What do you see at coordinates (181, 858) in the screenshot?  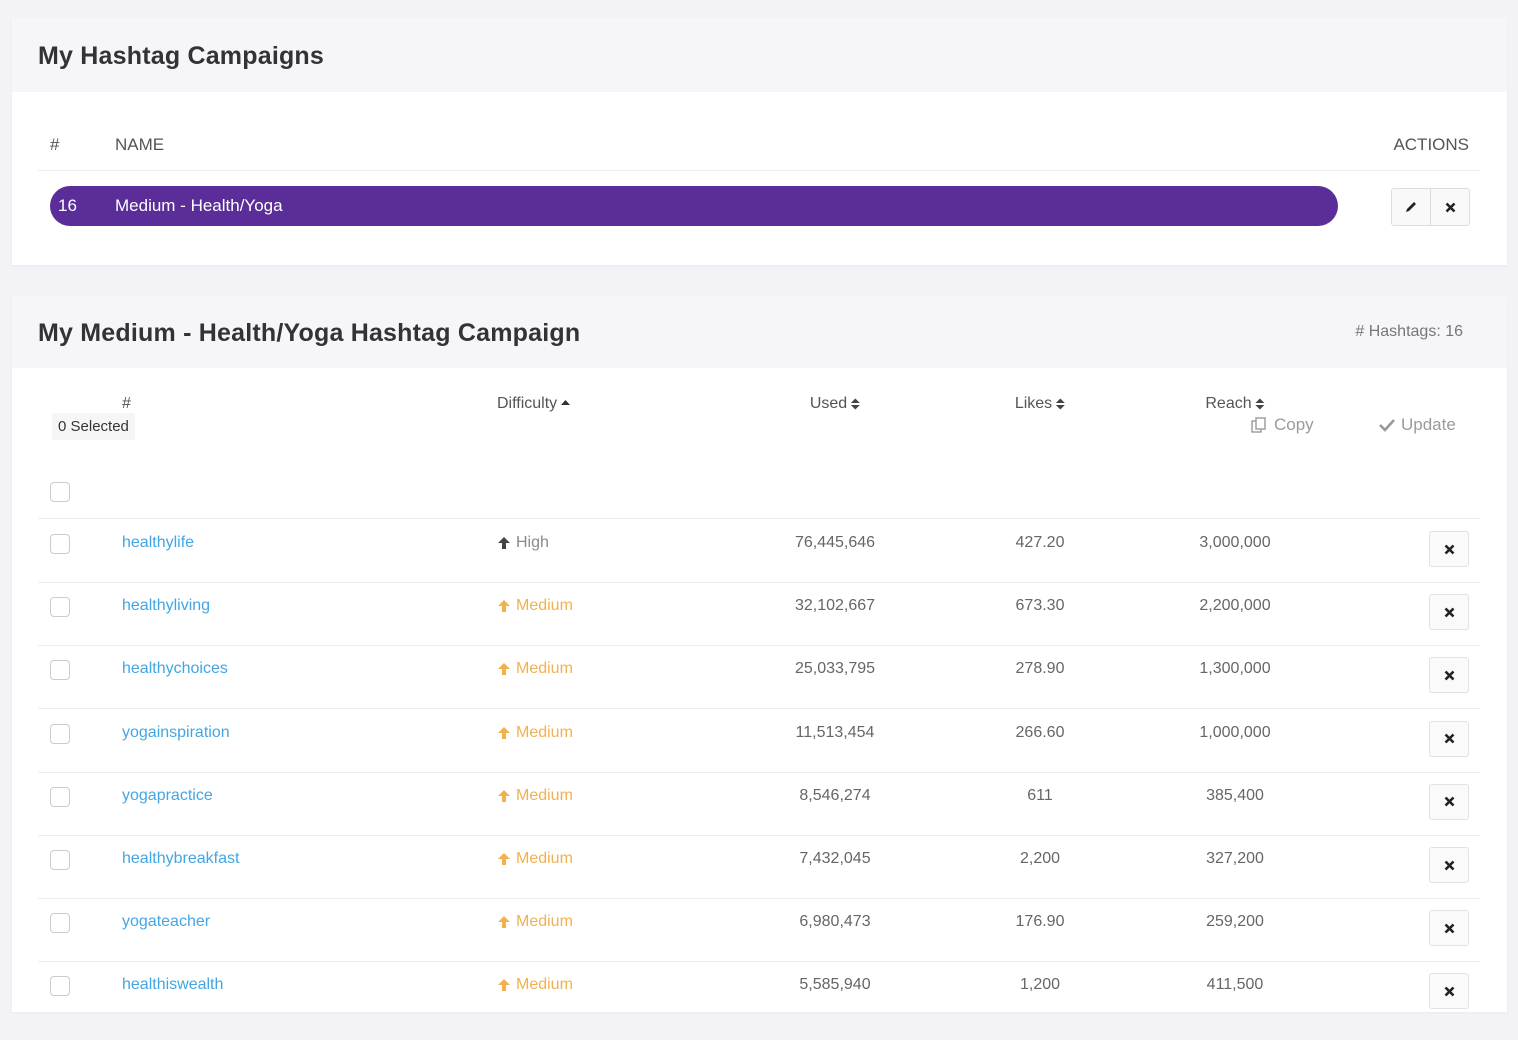 I see `hashtag-link: healthybreakfast` at bounding box center [181, 858].